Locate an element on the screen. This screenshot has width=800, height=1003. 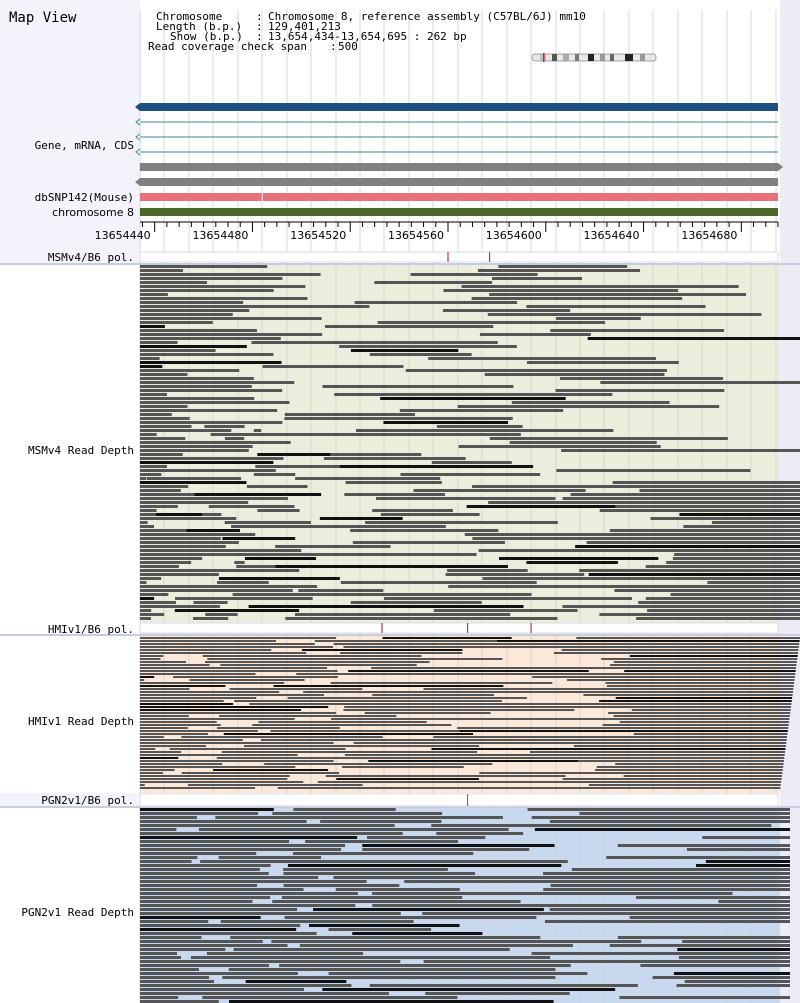
ruler-tick-label: 13654680 is located at coordinates (709, 235).